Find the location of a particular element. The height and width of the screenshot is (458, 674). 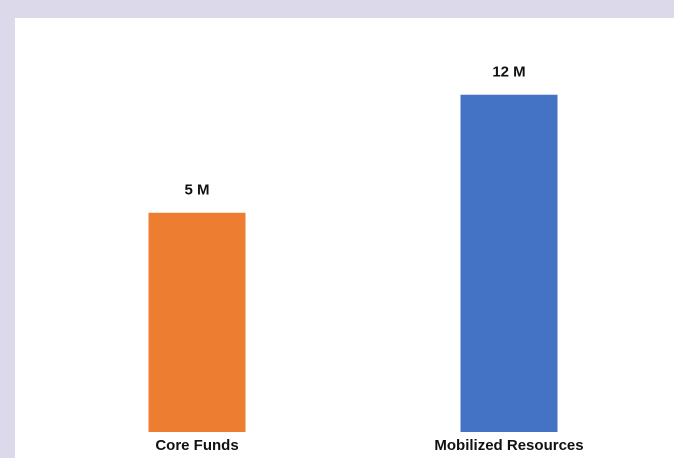

data-label: 5 M is located at coordinates (196, 190).